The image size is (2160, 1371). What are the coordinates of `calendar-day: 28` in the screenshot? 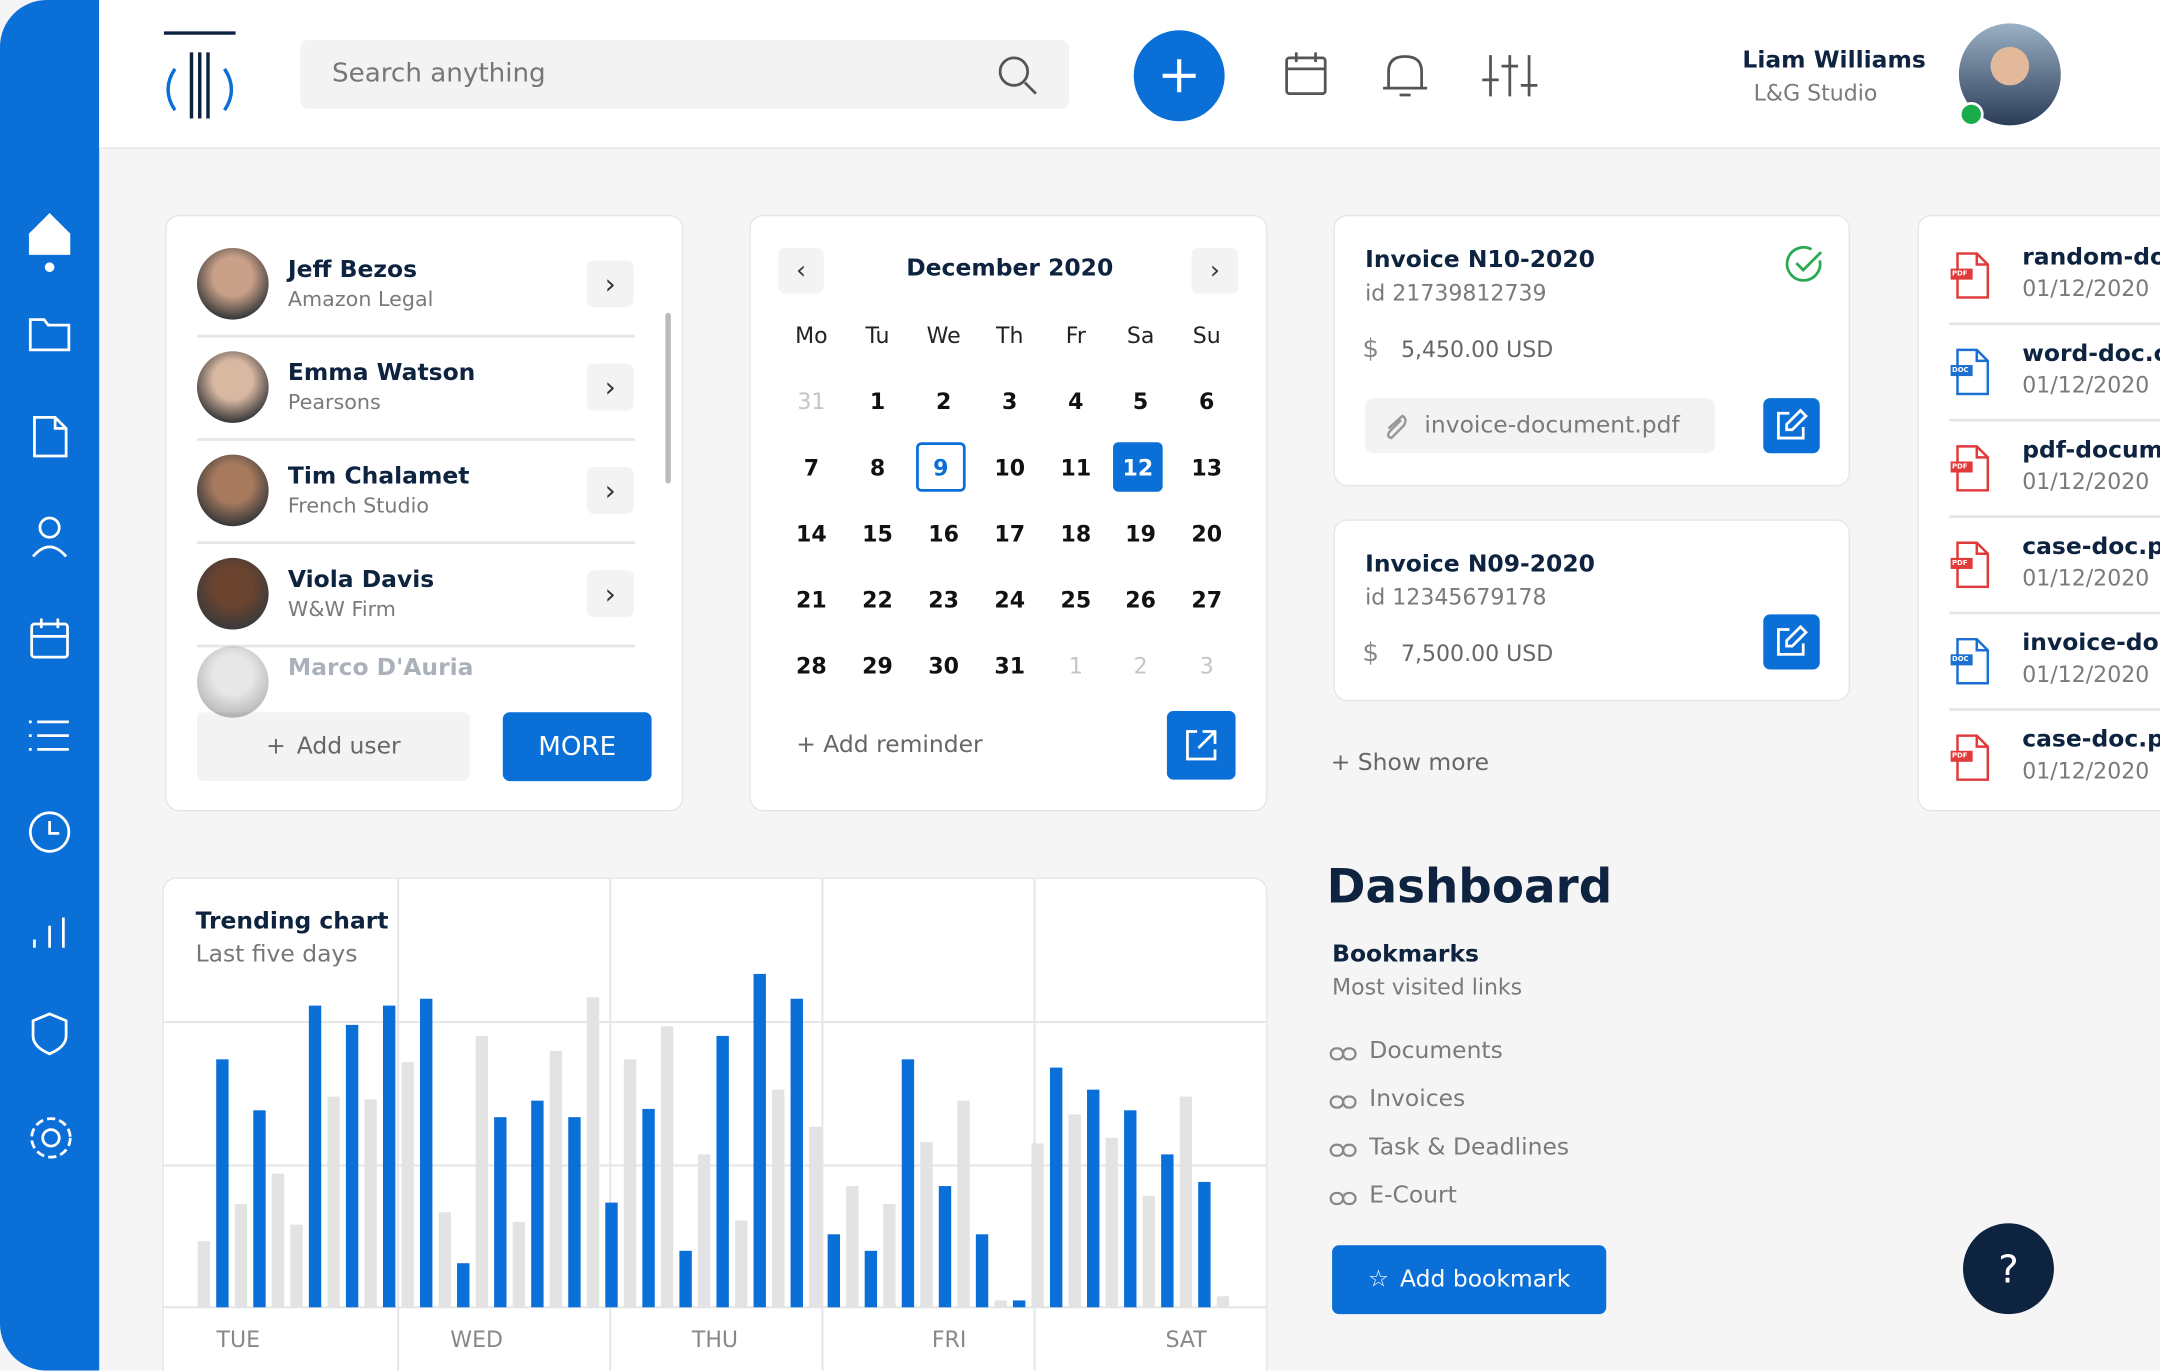 It's located at (811, 665).